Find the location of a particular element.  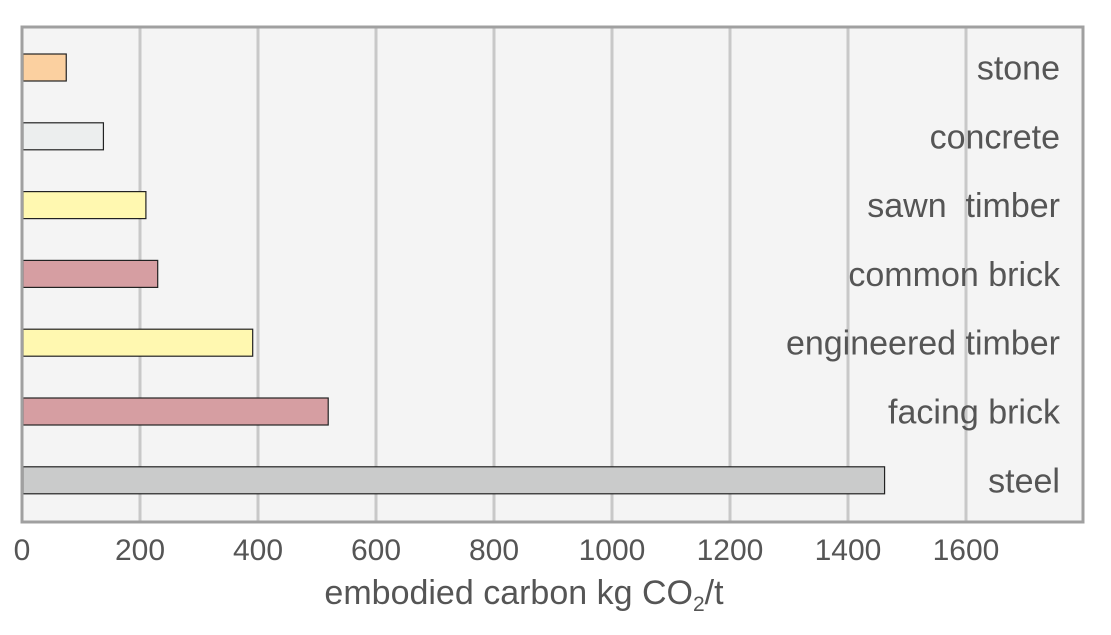

category-label-sawn-timber: sawn timber is located at coordinates (963, 206).